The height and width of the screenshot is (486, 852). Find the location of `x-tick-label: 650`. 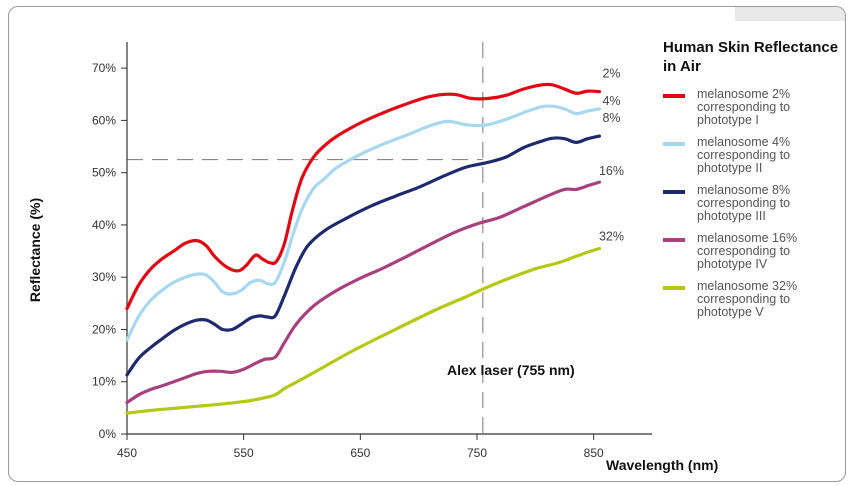

x-tick-label: 650 is located at coordinates (360, 453).